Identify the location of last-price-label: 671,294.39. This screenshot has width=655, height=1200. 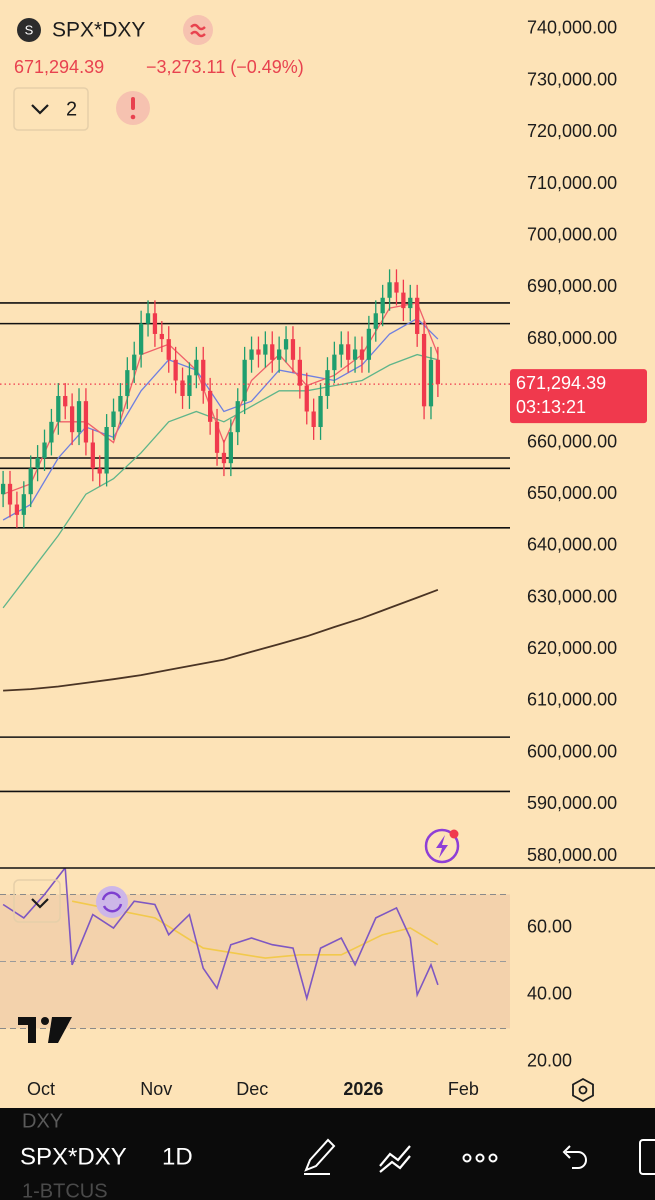
(561, 383).